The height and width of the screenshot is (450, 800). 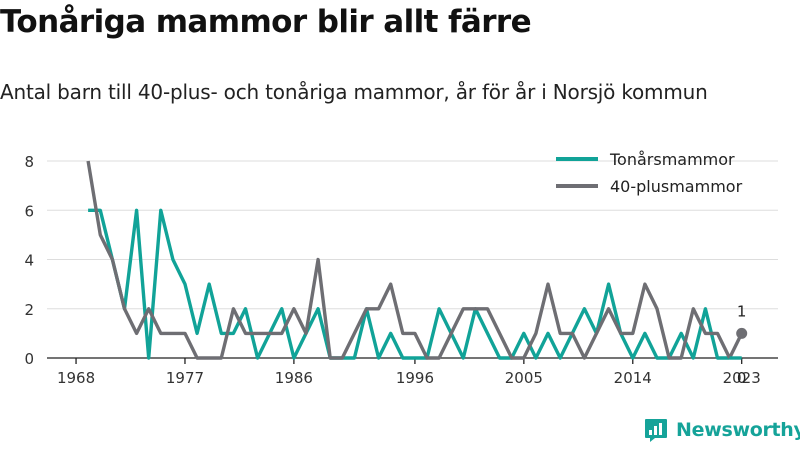 What do you see at coordinates (742, 333) in the screenshot?
I see `end-point-marker` at bounding box center [742, 333].